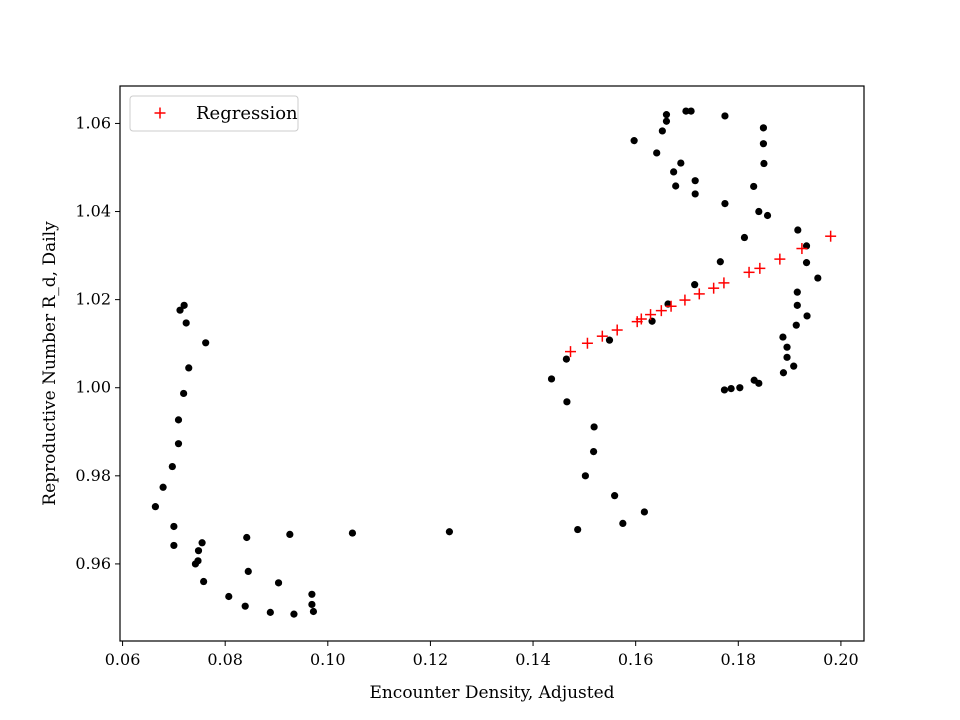  I want to click on y-axis-label: Reproductive Number R_d, Daily, so click(50, 363).